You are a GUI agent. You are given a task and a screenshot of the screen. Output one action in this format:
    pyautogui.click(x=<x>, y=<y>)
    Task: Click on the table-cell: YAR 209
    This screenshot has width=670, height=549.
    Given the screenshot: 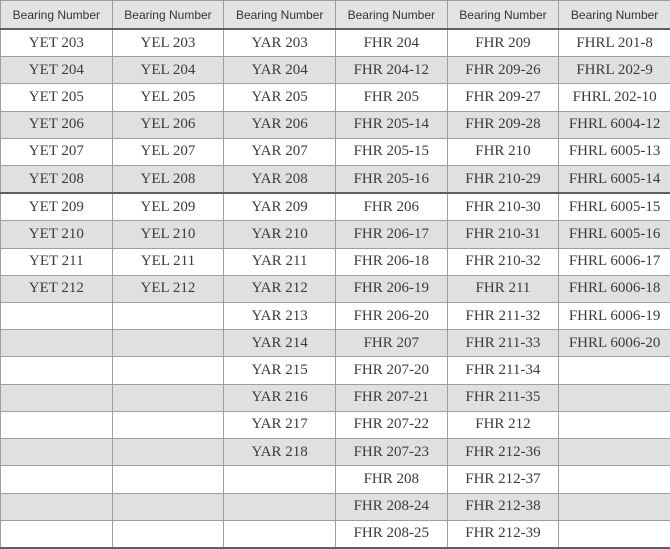 What is the action you would take?
    pyautogui.click(x=279, y=207)
    